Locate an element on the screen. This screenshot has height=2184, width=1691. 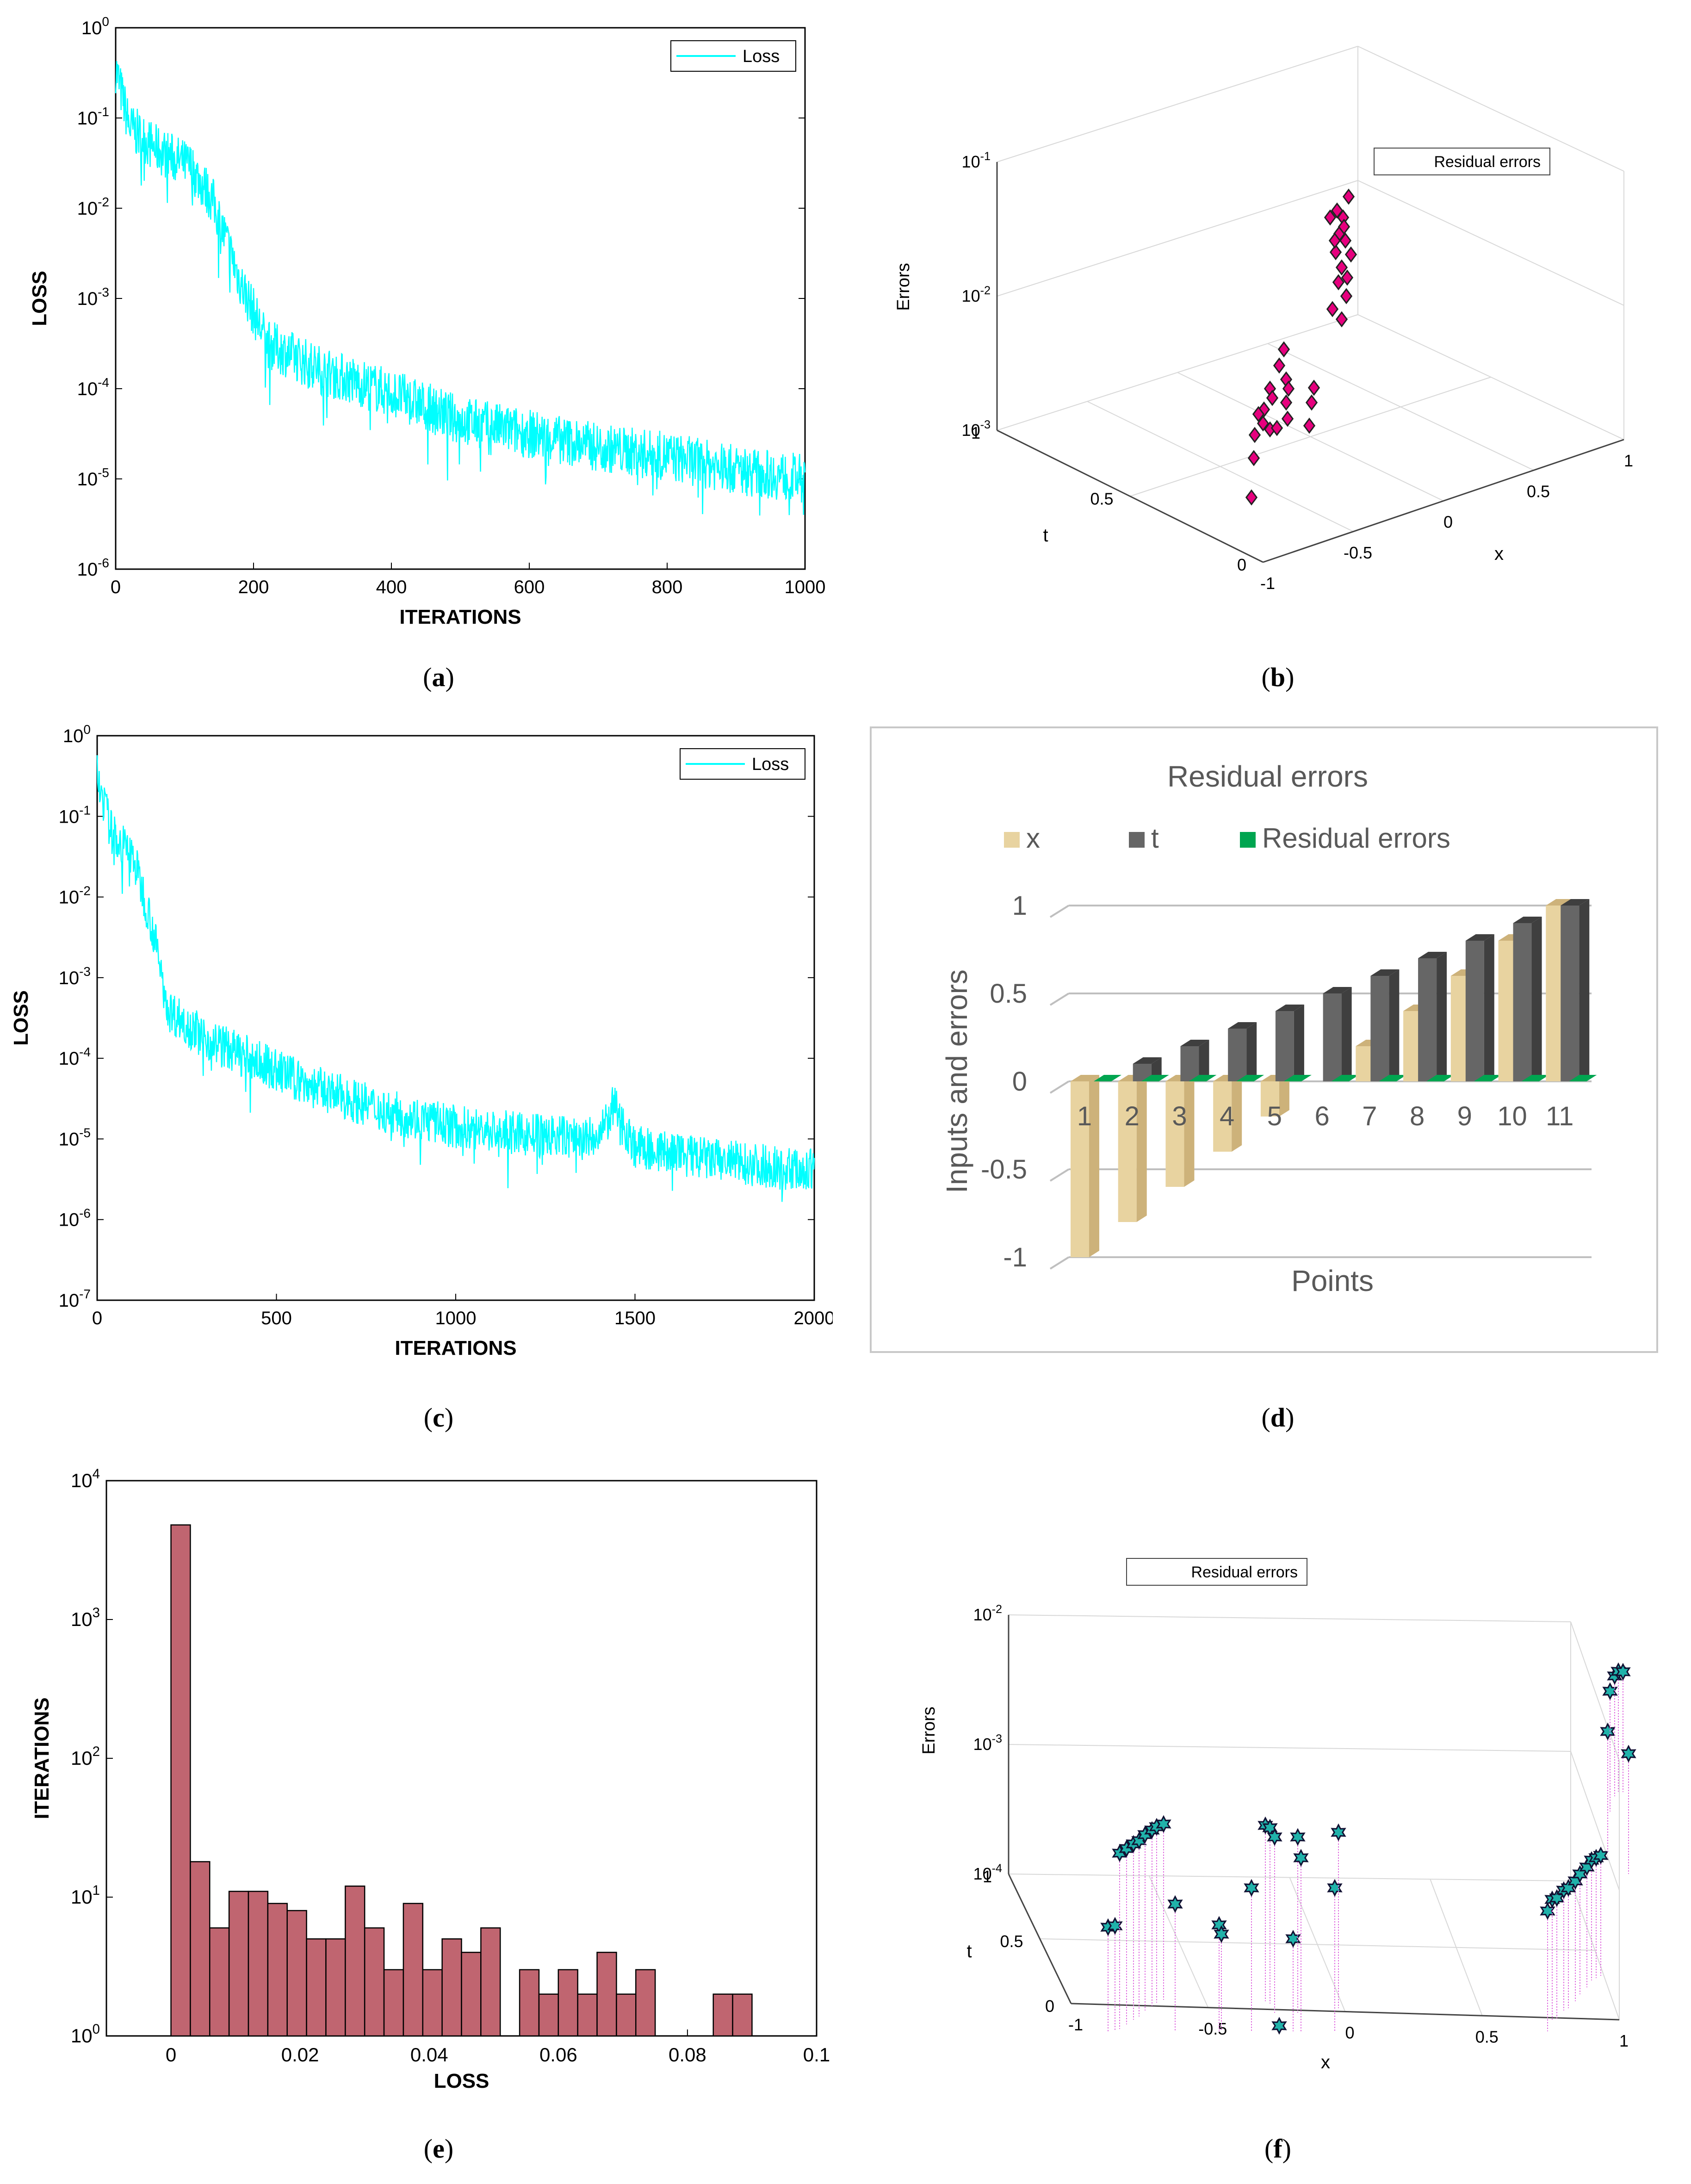
x-tick-label: 500 is located at coordinates (276, 1318).